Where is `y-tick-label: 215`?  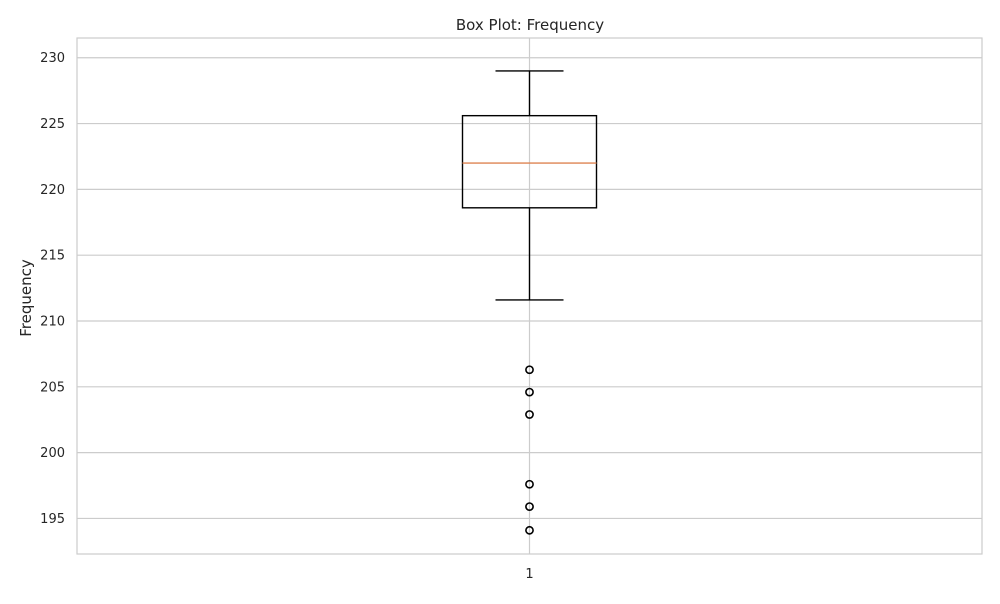 y-tick-label: 215 is located at coordinates (52, 256).